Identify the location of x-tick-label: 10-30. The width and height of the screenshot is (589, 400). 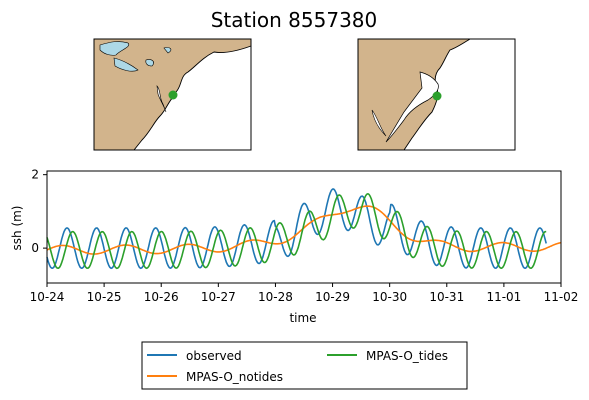
(389, 297).